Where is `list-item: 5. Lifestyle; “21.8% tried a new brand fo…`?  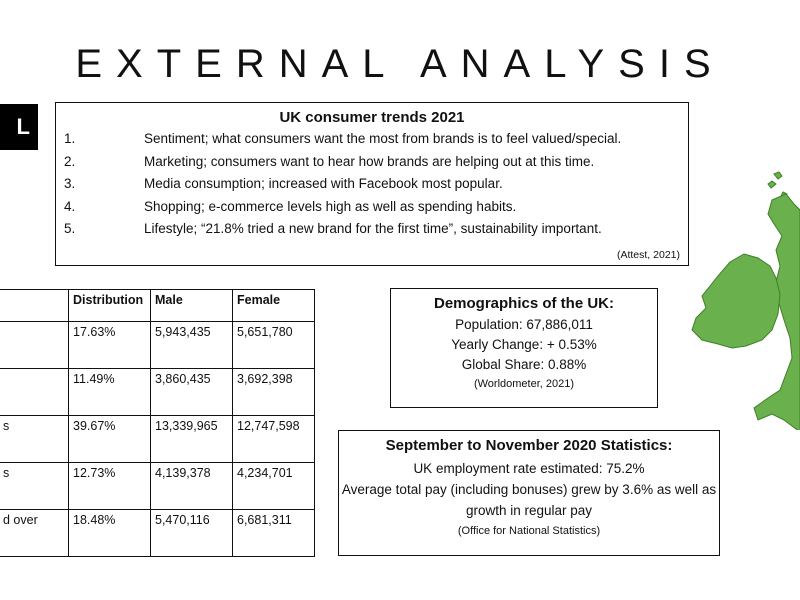
list-item: 5. Lifestyle; “21.8% tried a new brand fo… is located at coordinates (376, 229).